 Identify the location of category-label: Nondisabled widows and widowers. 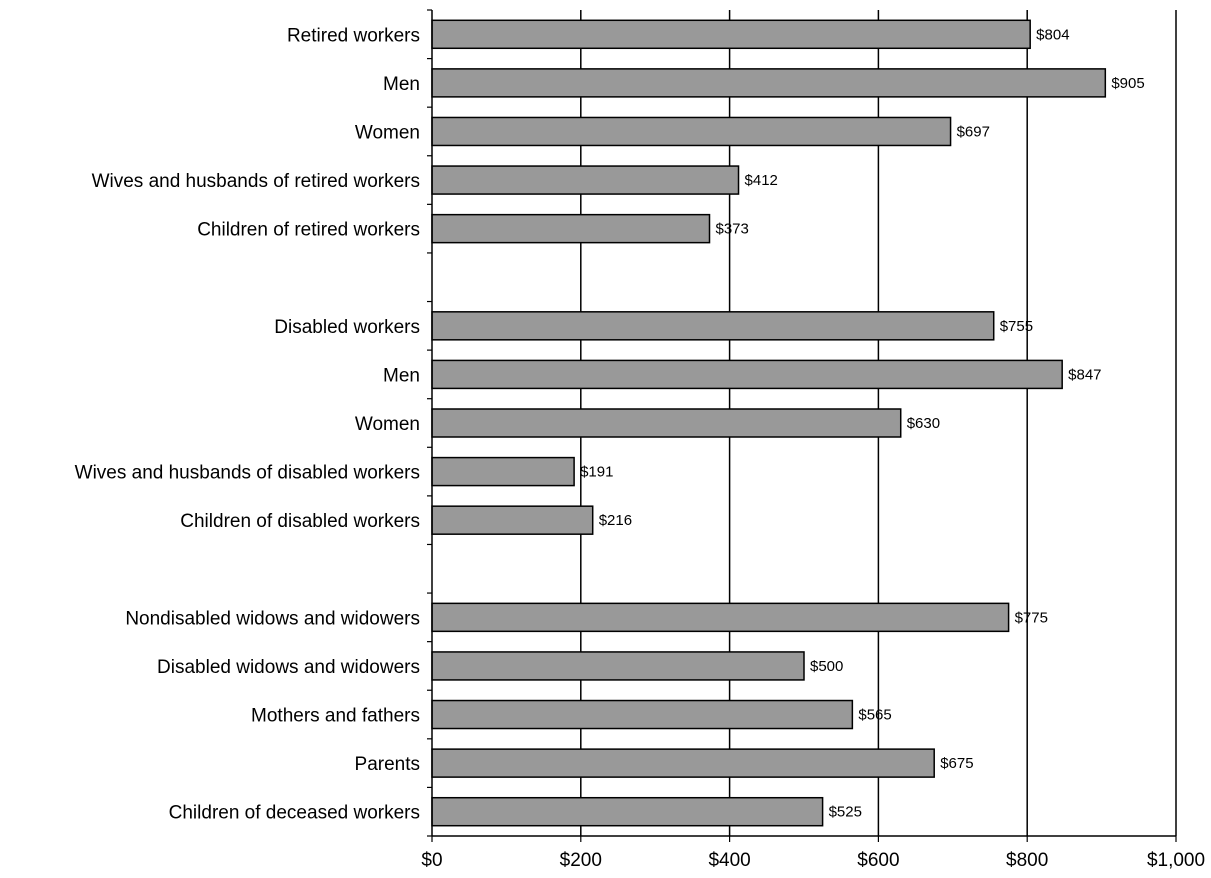
(272, 618).